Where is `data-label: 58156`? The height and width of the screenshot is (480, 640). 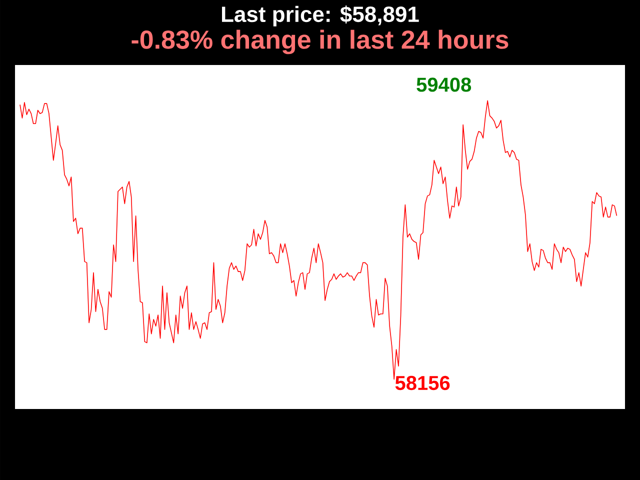 data-label: 58156 is located at coordinates (422, 383).